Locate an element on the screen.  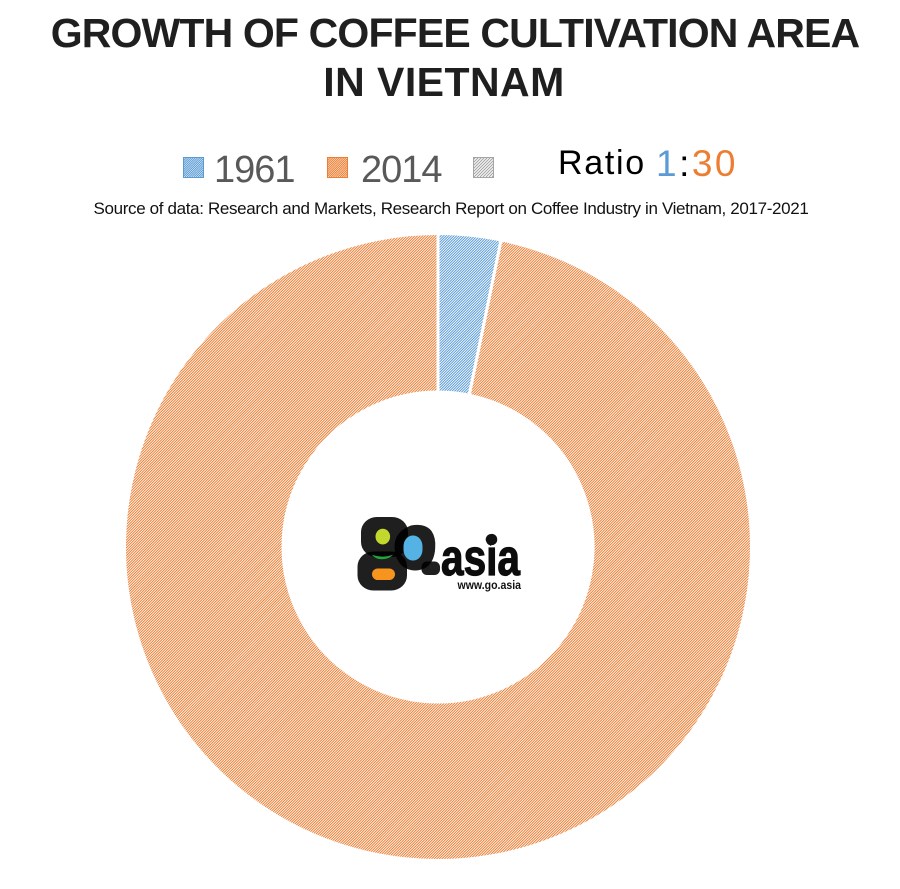
svg-text: asıa is located at coordinates (481, 557).